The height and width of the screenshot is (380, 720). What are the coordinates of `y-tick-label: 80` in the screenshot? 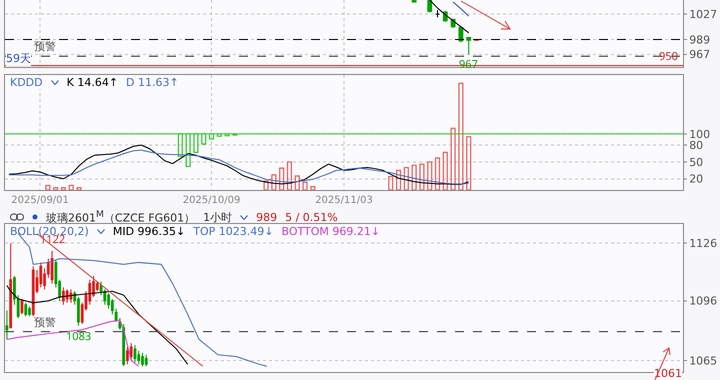 It's located at (696, 145).